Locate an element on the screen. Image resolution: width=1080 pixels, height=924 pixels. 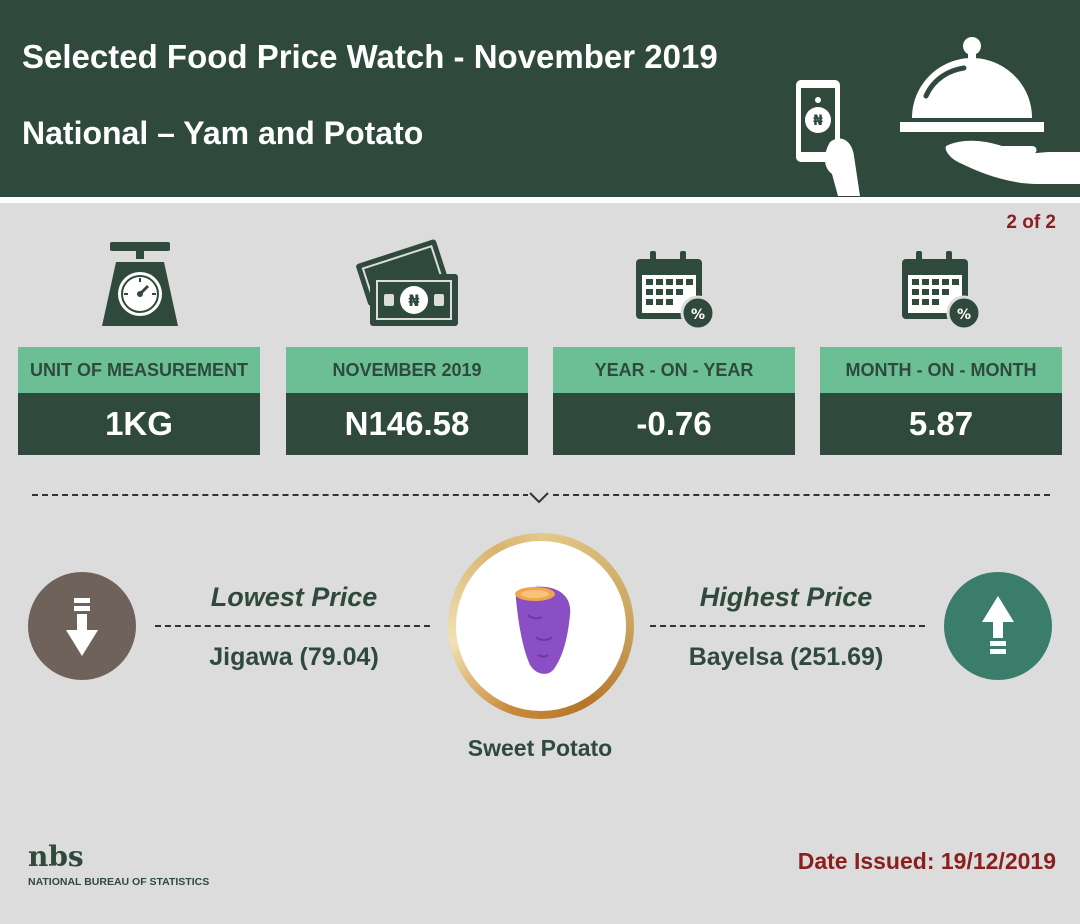
card-value: 1KG is located at coordinates (139, 424).